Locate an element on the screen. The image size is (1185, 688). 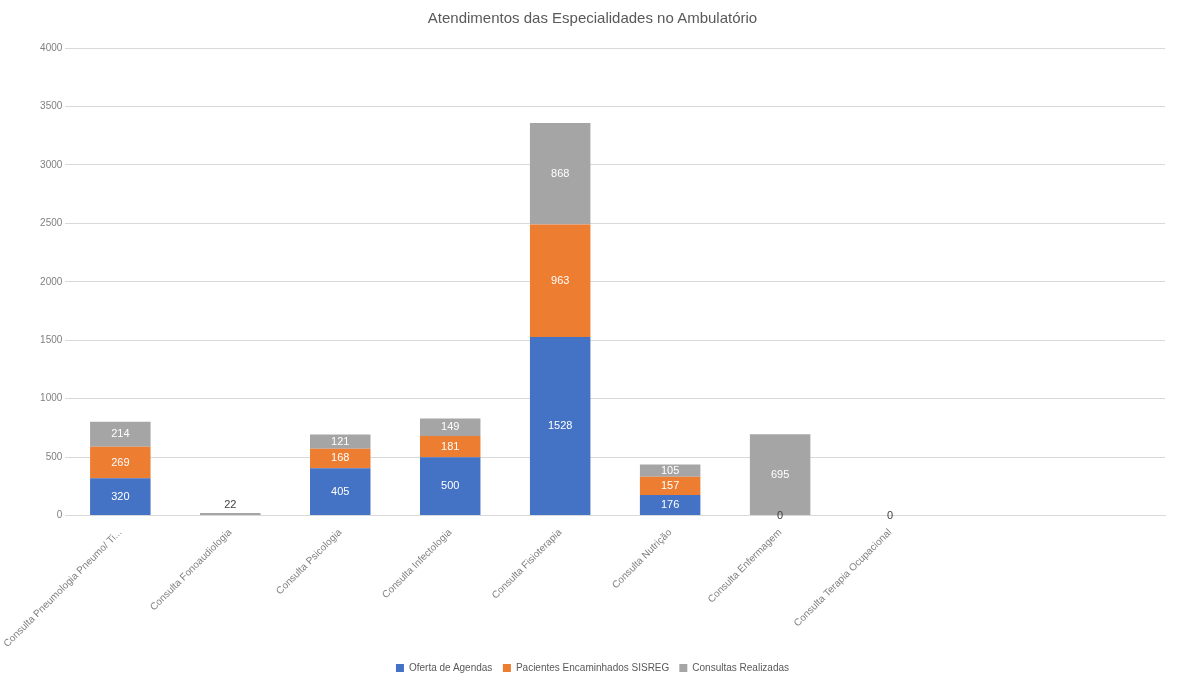
legend-label: Pacientes Encaminhados SISREG is located at coordinates (592, 667).